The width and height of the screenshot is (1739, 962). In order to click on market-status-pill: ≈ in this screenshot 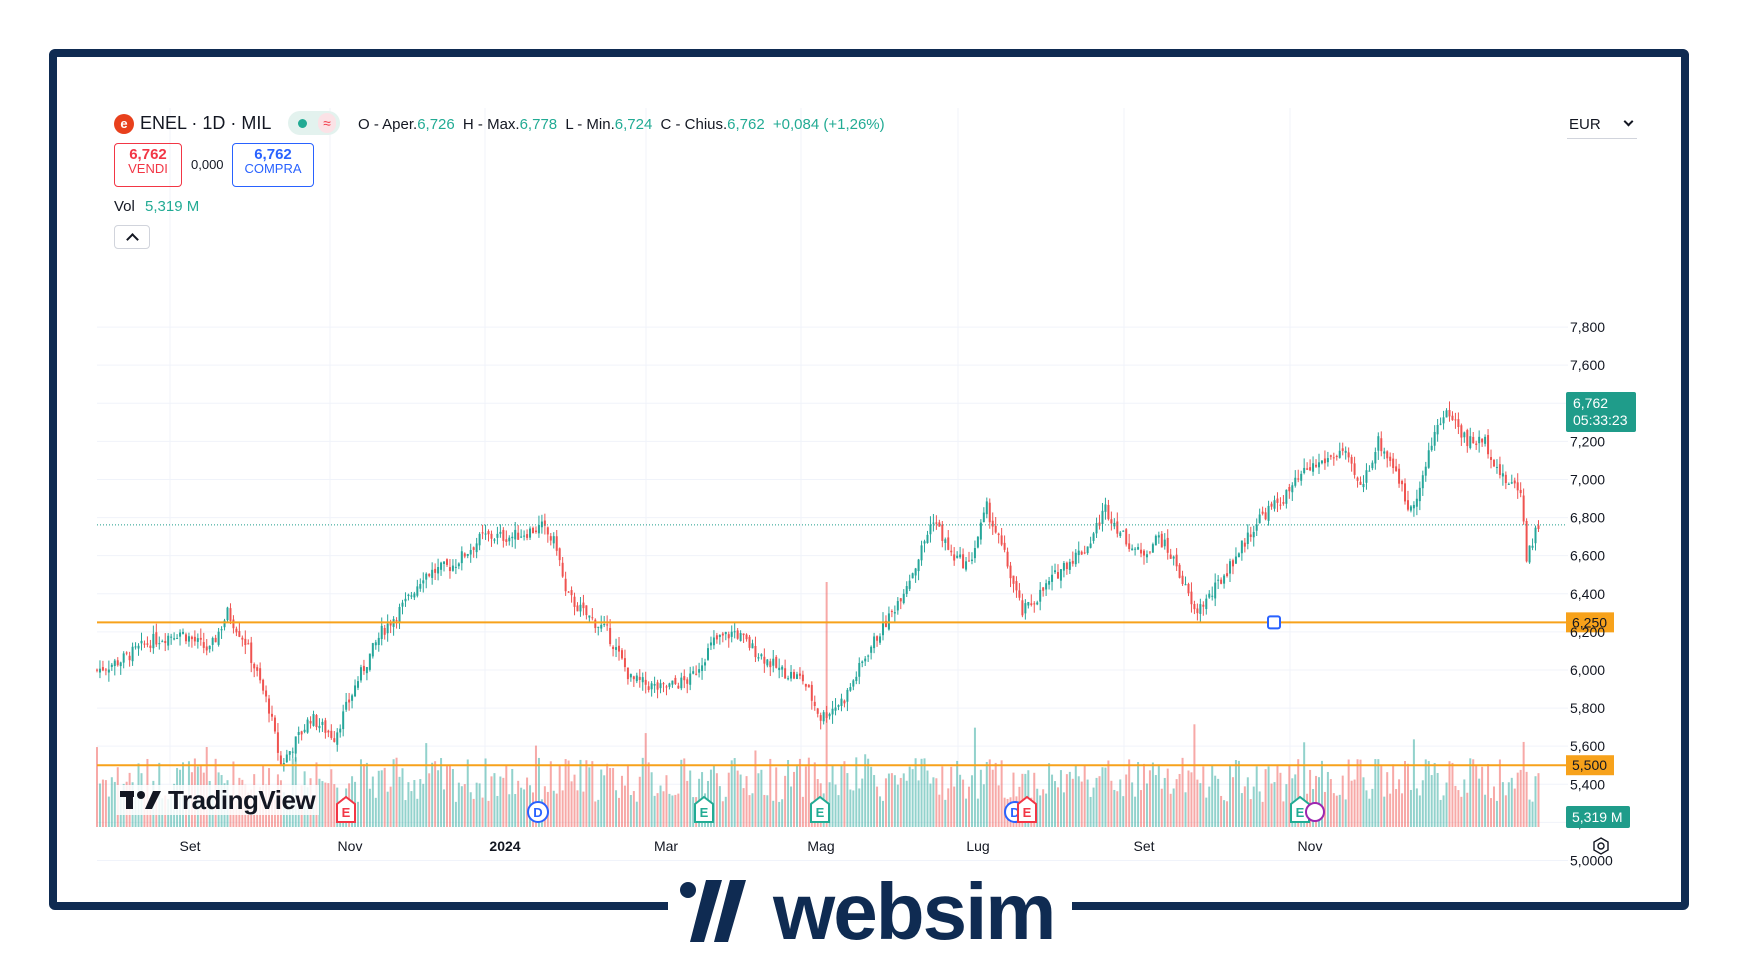, I will do `click(314, 123)`.